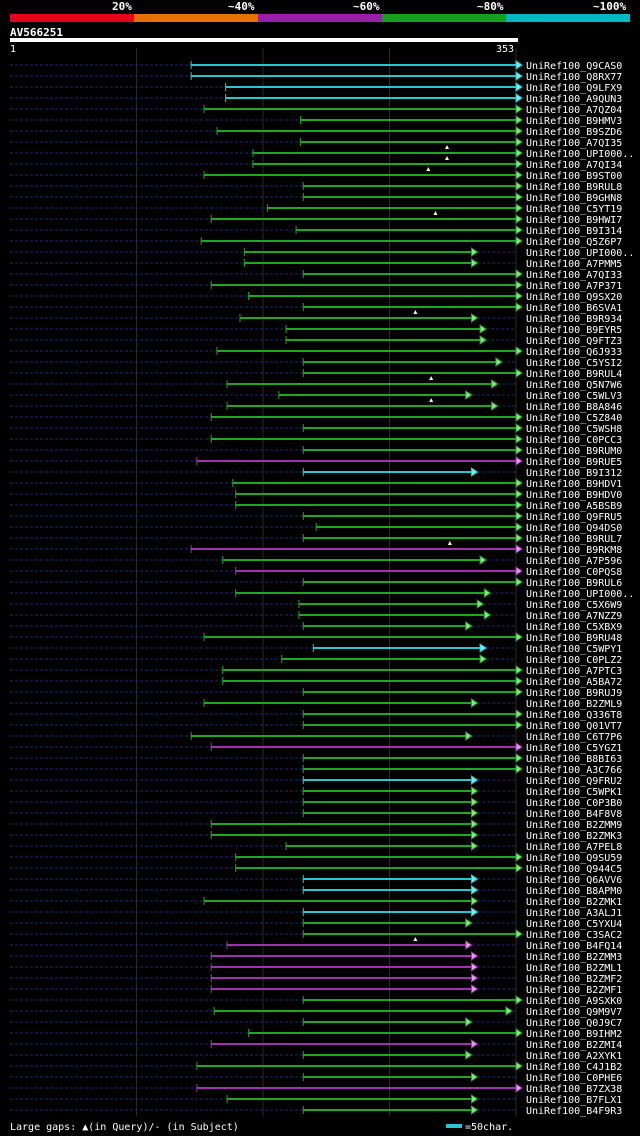 The width and height of the screenshot is (640, 1136). Describe the element at coordinates (574, 1012) in the screenshot. I see `hit-label: UniRef100_Q9M9V7` at that location.